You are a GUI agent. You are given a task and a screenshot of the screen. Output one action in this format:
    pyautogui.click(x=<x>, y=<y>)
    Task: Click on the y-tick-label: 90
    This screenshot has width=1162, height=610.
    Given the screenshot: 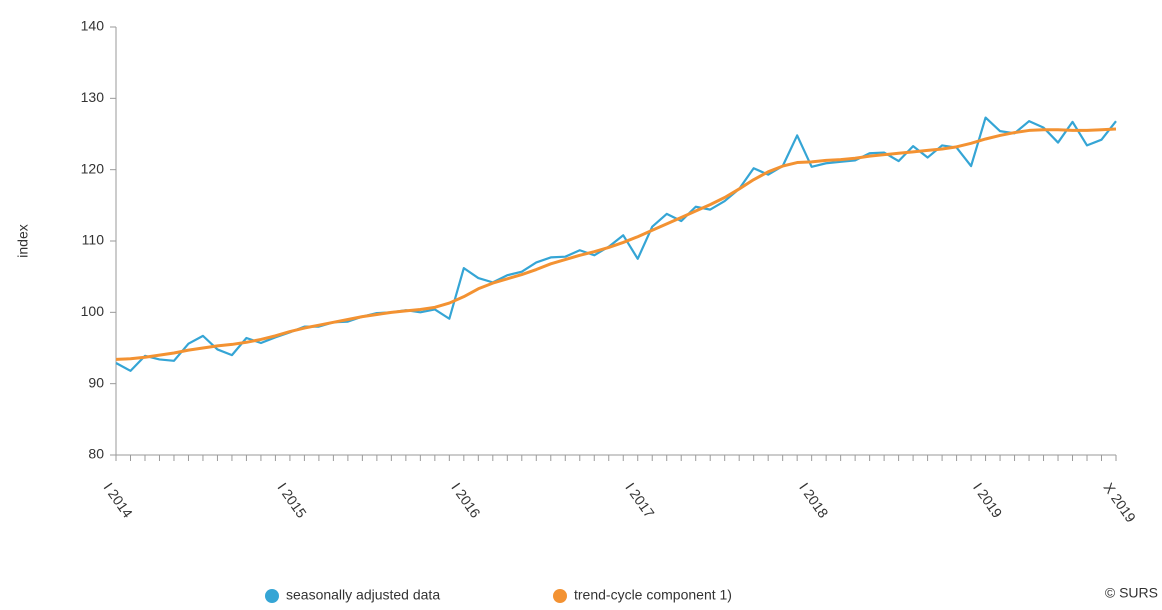 What is the action you would take?
    pyautogui.click(x=96, y=382)
    